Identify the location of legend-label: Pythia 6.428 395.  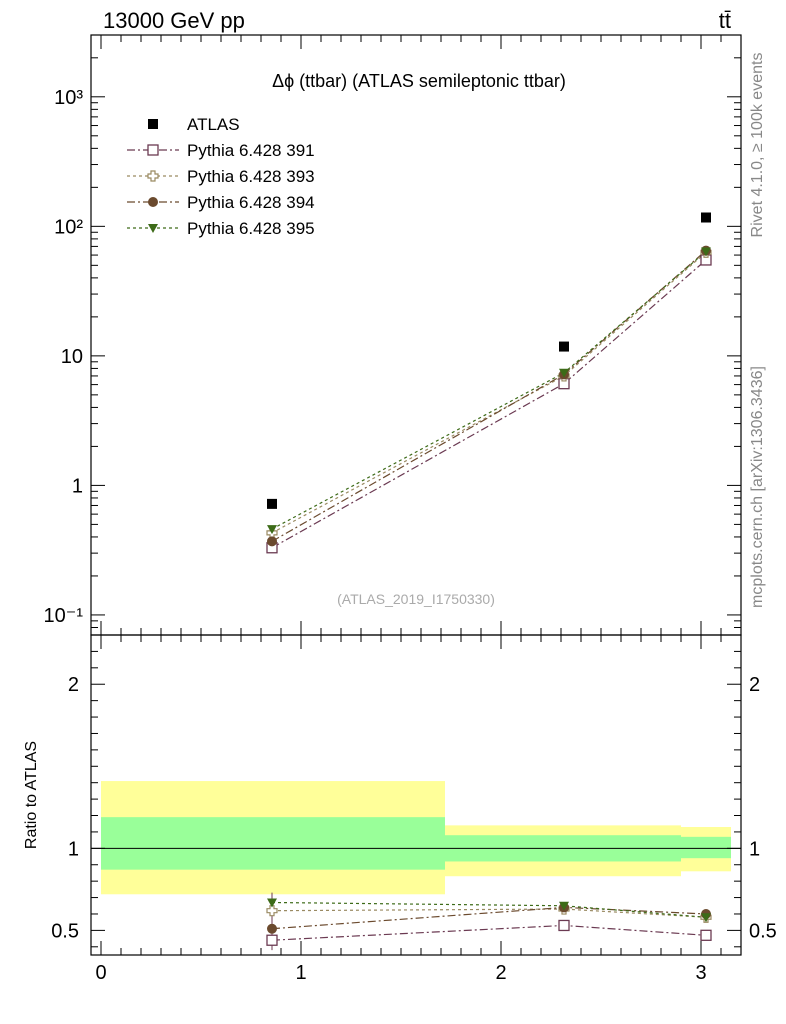
(251, 228).